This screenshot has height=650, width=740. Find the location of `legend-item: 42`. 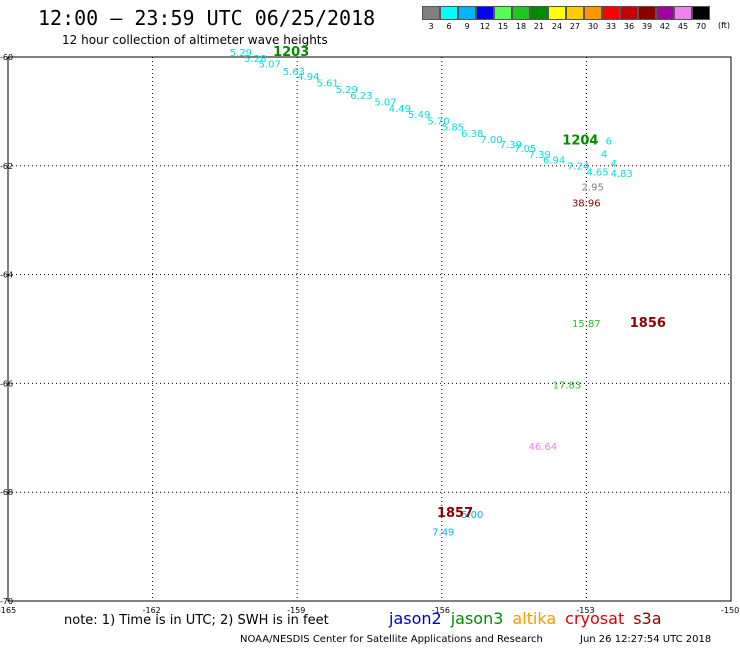

legend-item: 42 is located at coordinates (665, 19).